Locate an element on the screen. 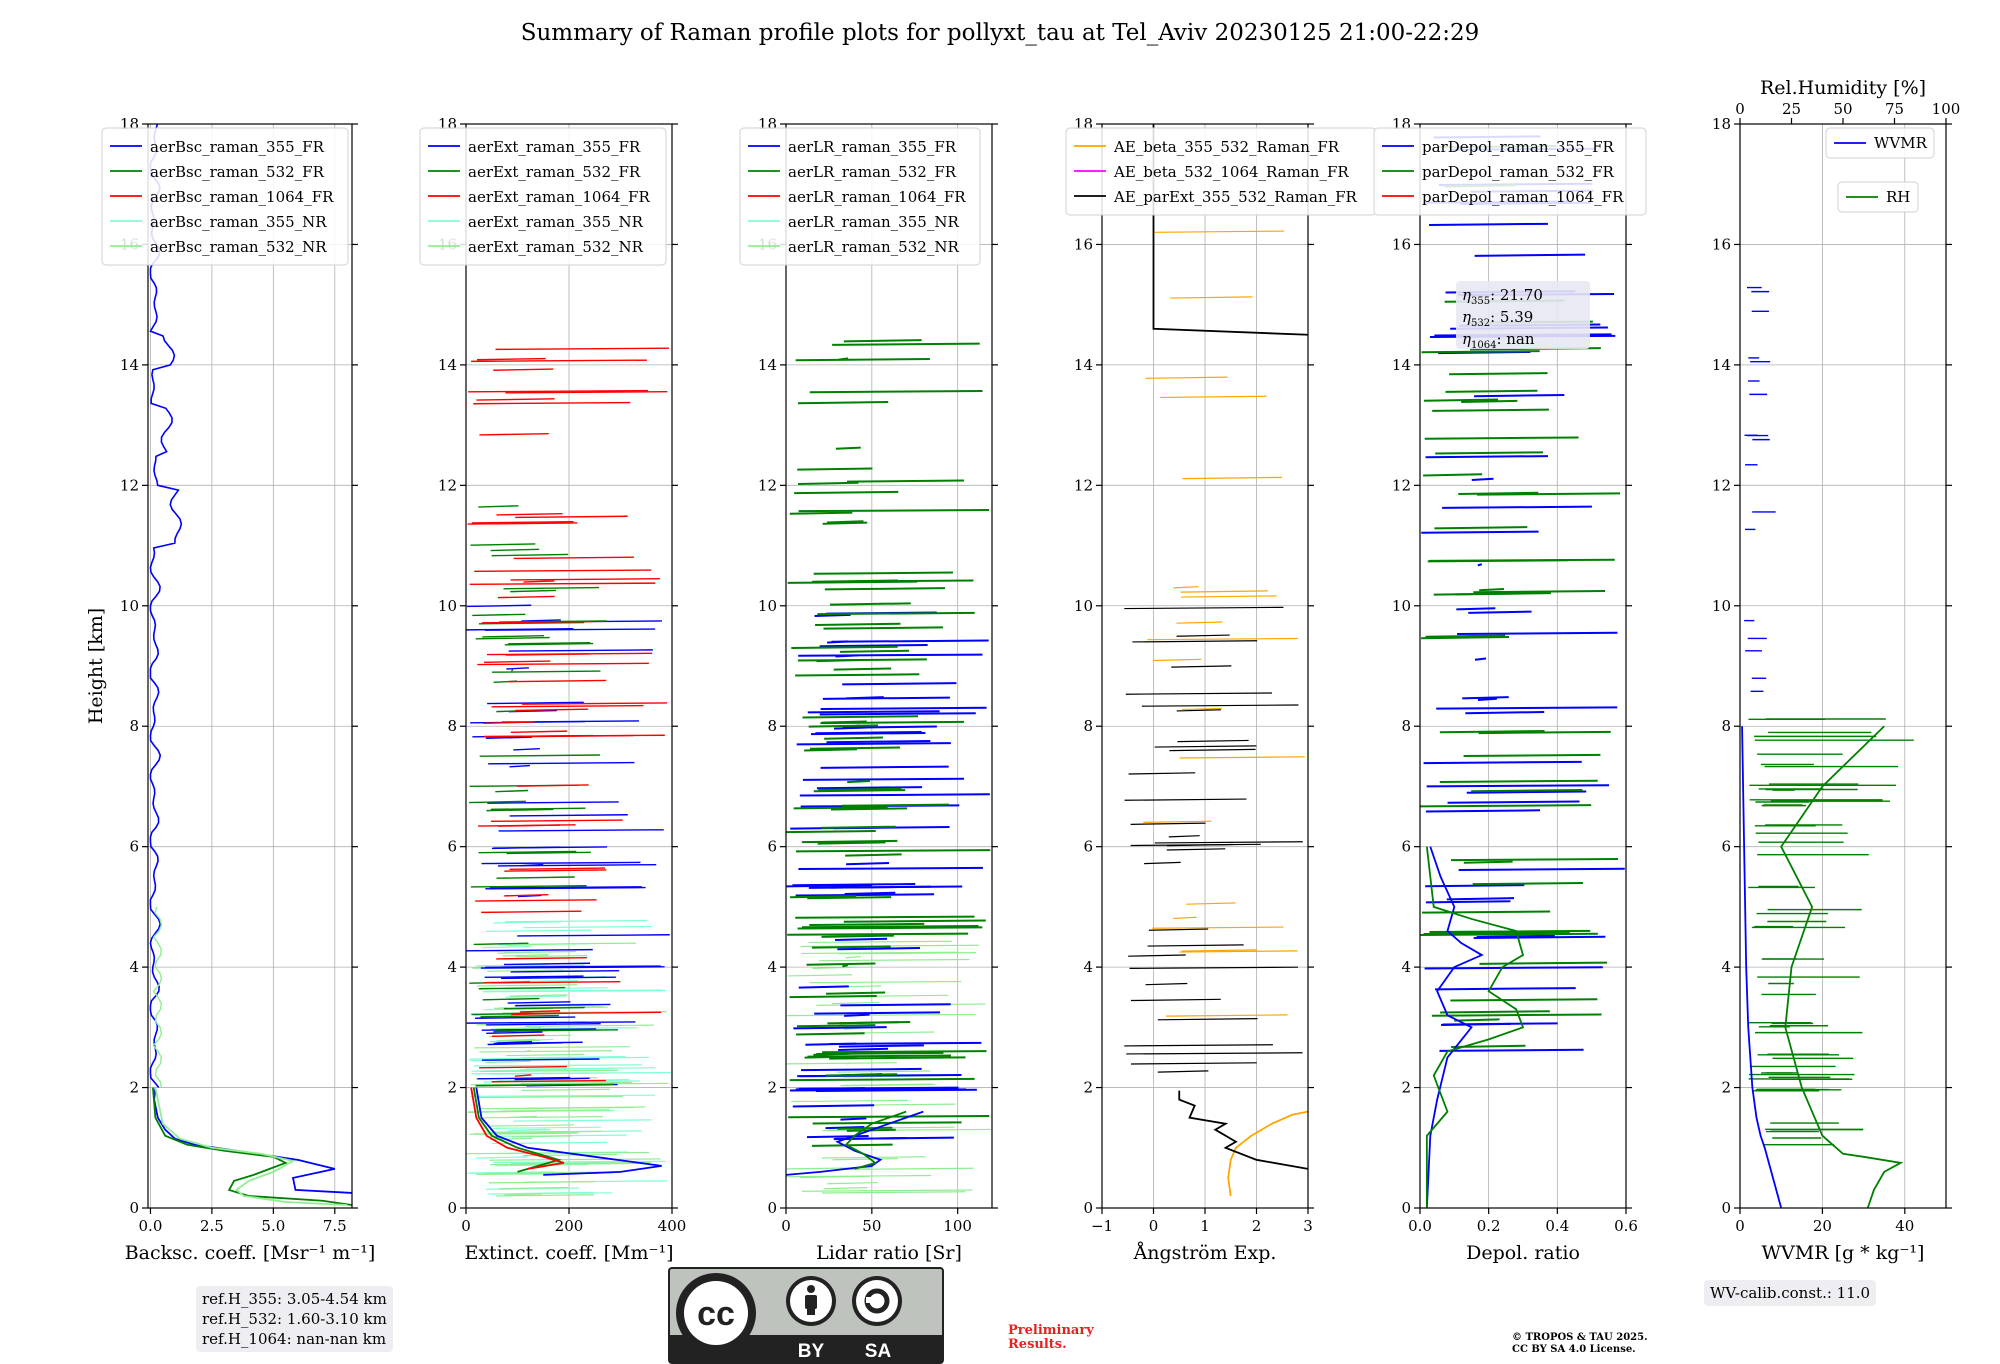 Image resolution: width=2000 pixels, height=1364 pixels. legend-label: aerBsc_raman_355_FR is located at coordinates (237, 147).